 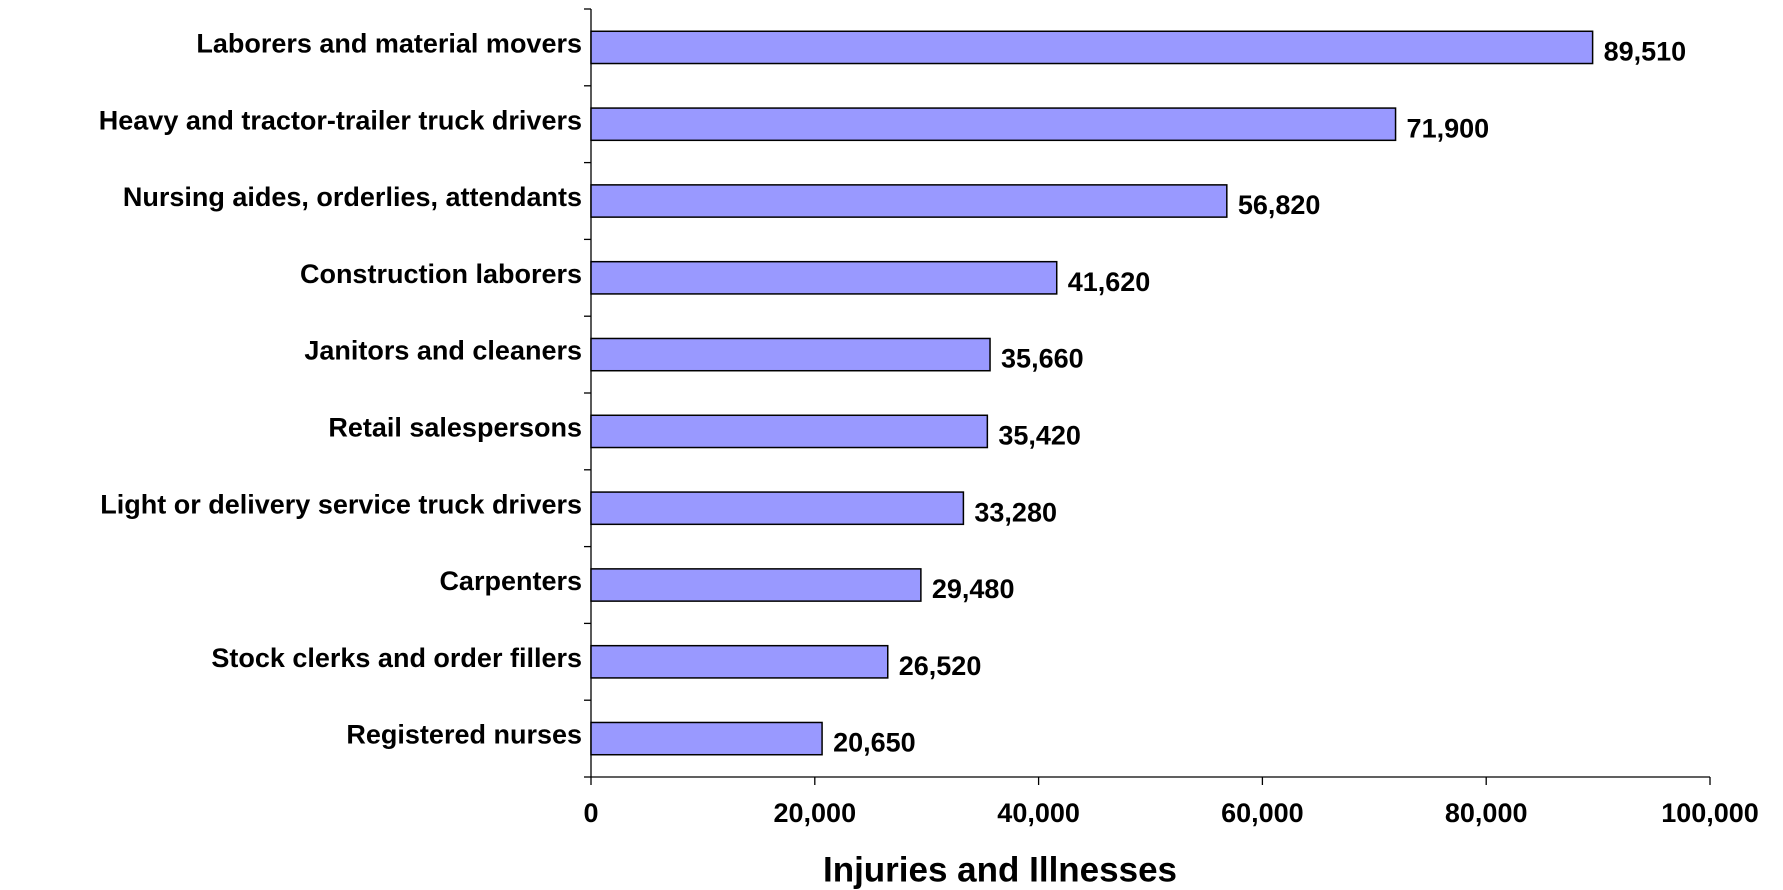 What do you see at coordinates (1000, 869) in the screenshot?
I see `x-axis-title: Injuries and Illnesses` at bounding box center [1000, 869].